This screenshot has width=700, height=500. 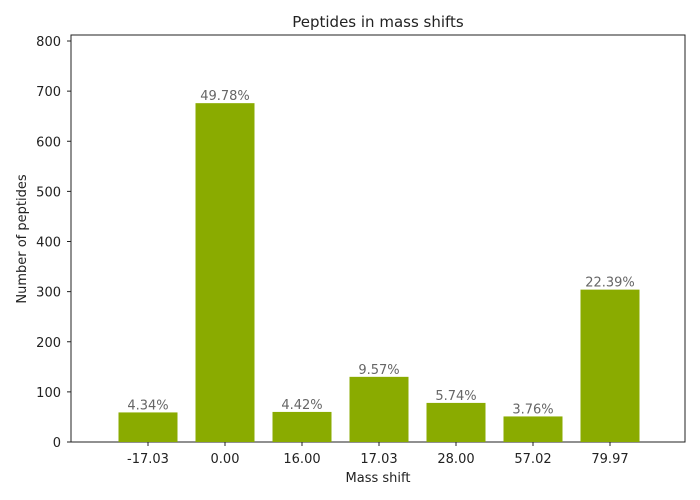 What do you see at coordinates (378, 22) in the screenshot?
I see `chart-title: Peptides in mass shifts` at bounding box center [378, 22].